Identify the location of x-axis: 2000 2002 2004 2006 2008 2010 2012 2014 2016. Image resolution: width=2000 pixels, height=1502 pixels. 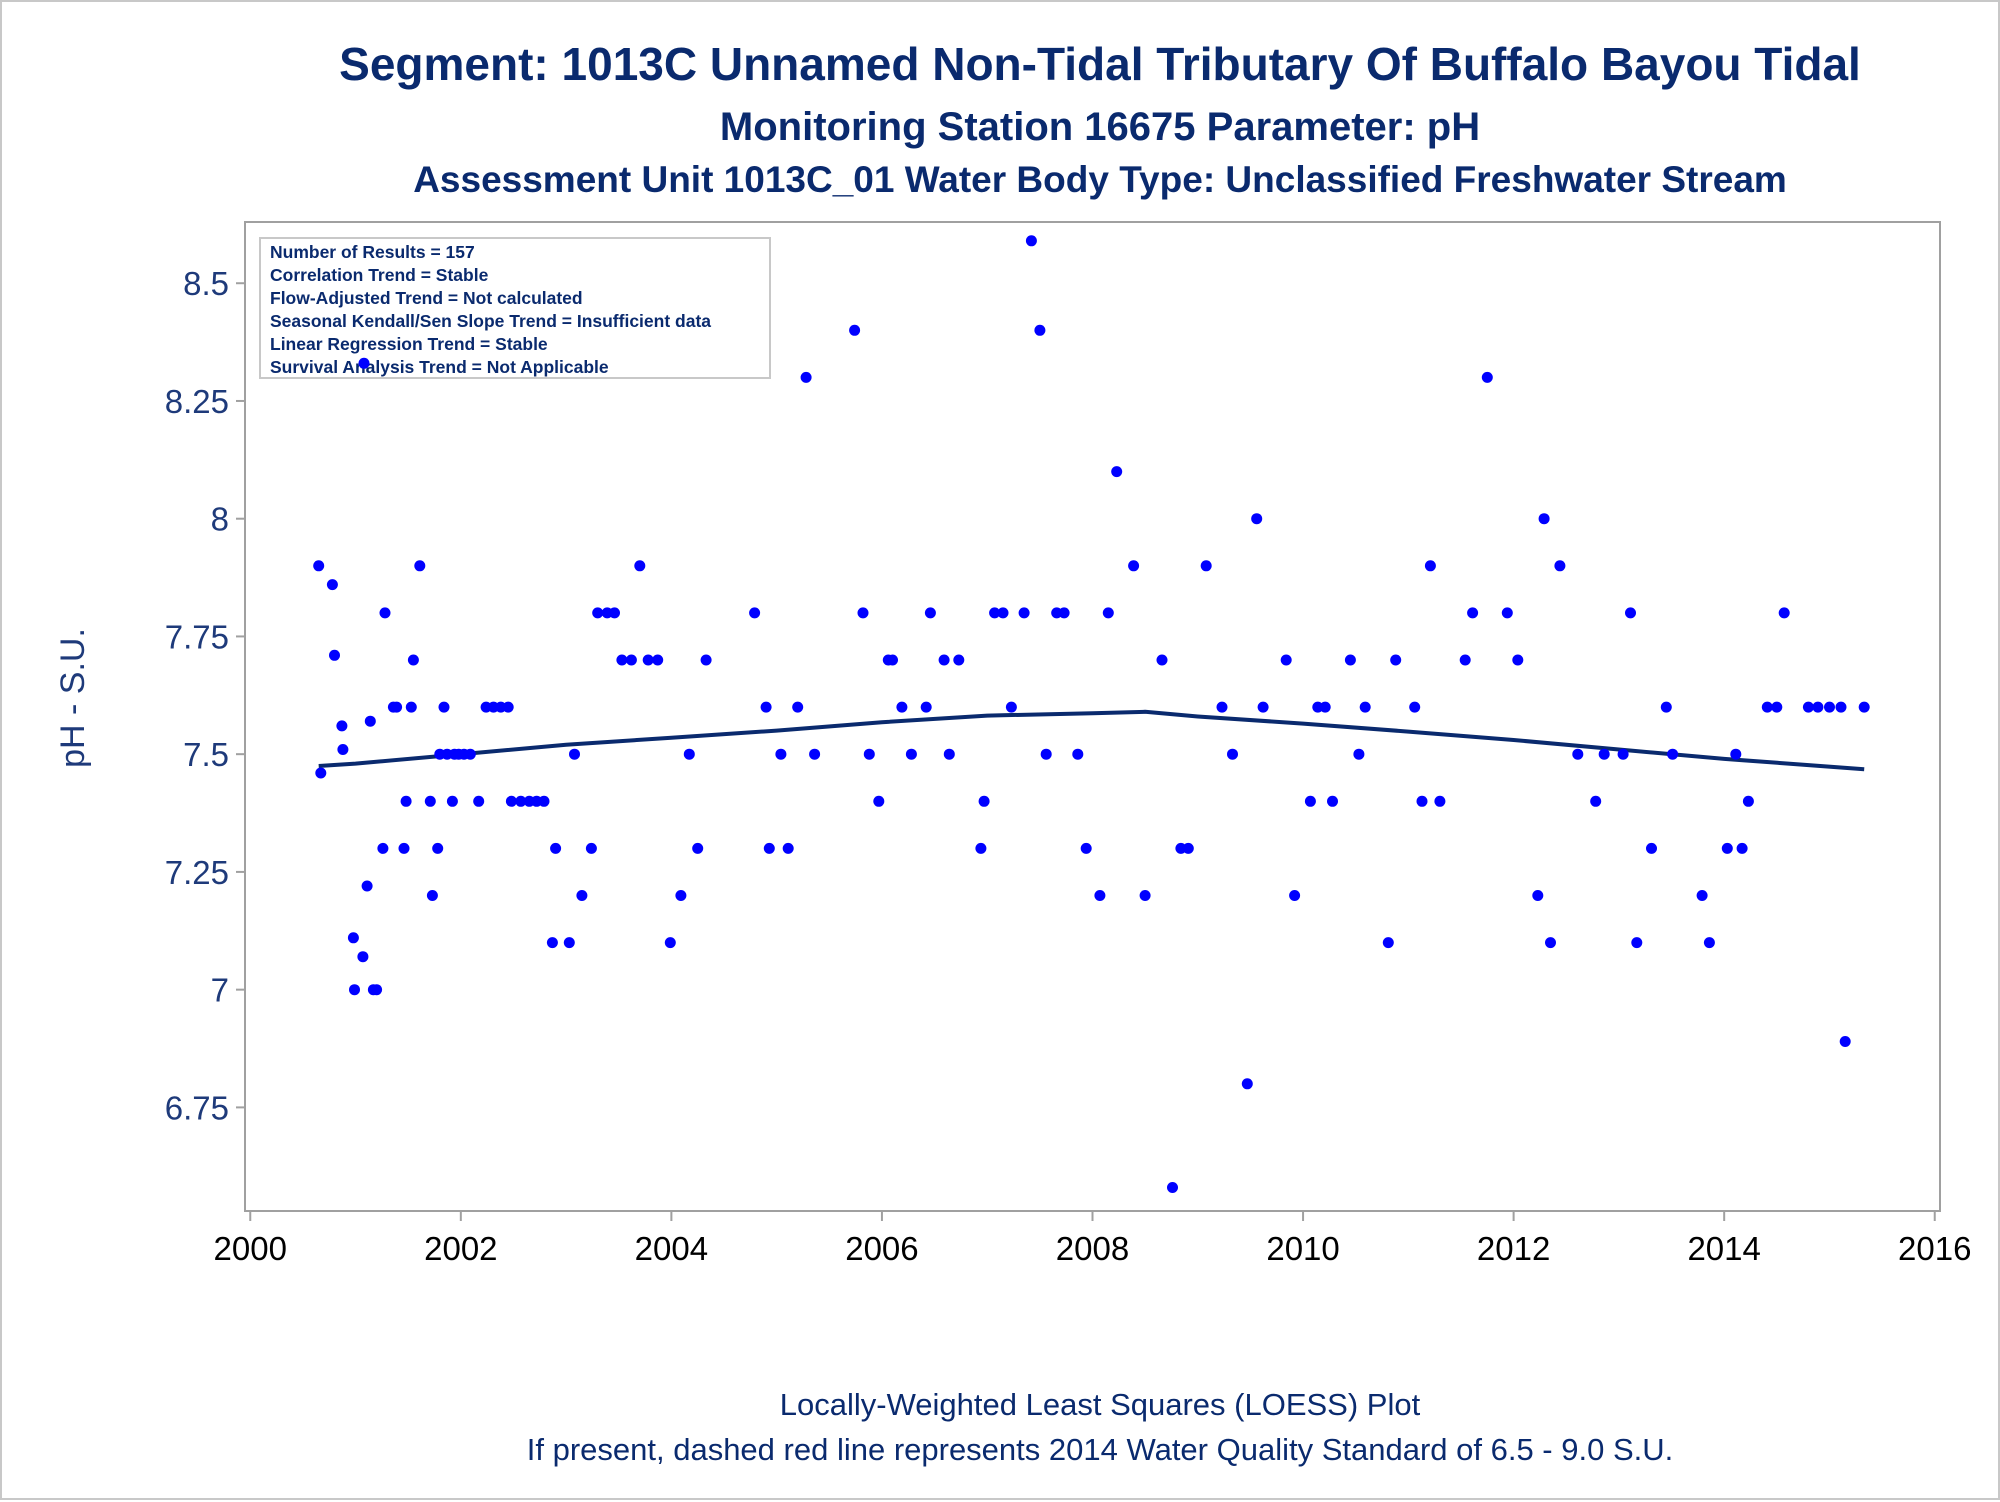
(1092, 1239).